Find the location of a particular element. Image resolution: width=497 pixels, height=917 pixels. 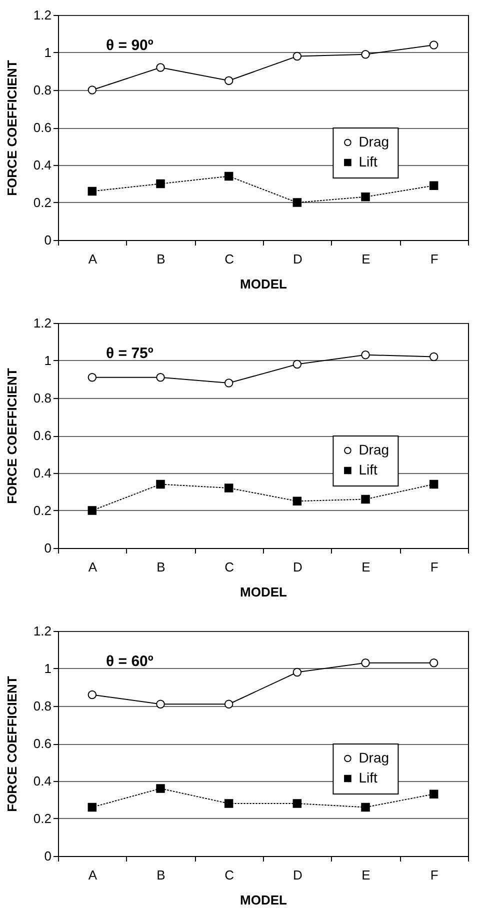

annotation: θ = 75º is located at coordinates (130, 353).